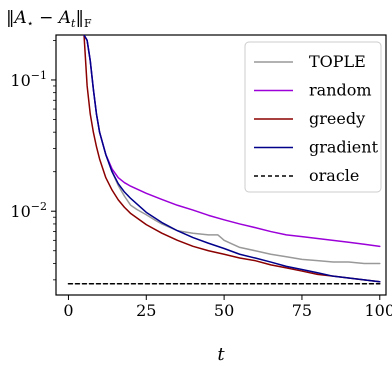 This screenshot has width=392, height=366. I want to click on legend-entries: TOPLE random greedy gradient oracle, so click(316, 118).